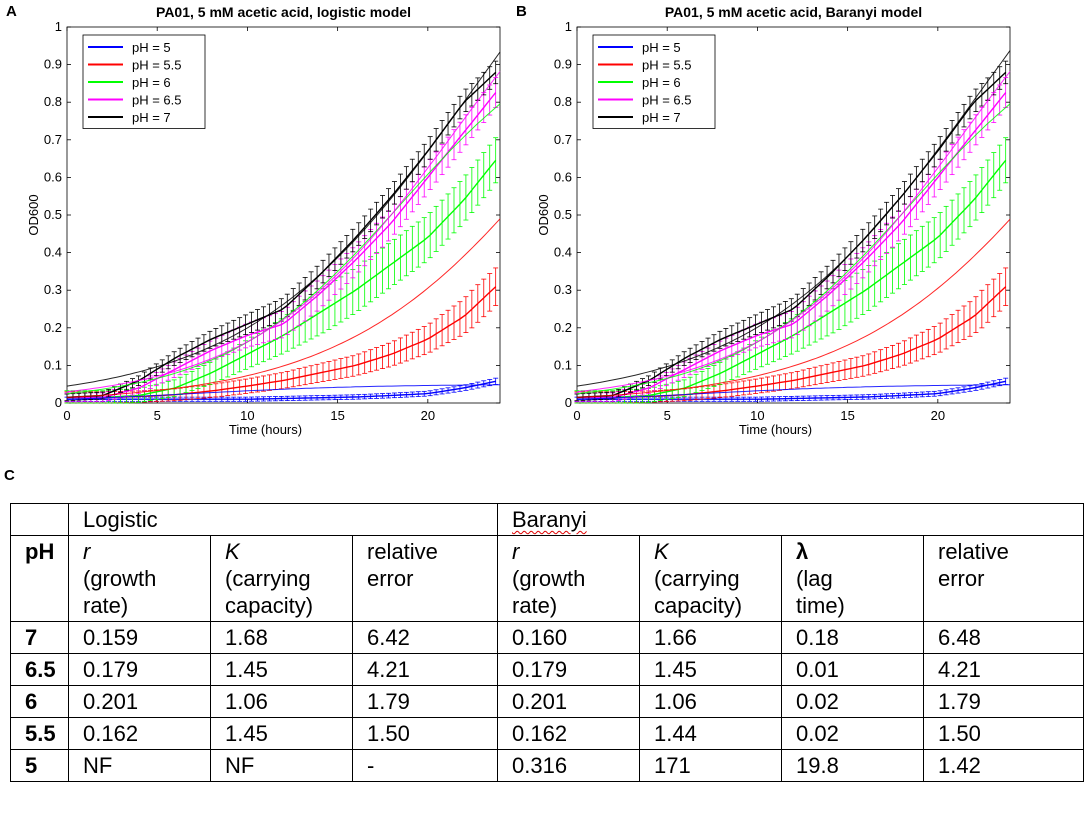  What do you see at coordinates (425, 669) in the screenshot?
I see `cell-logistic-error: 4.21` at bounding box center [425, 669].